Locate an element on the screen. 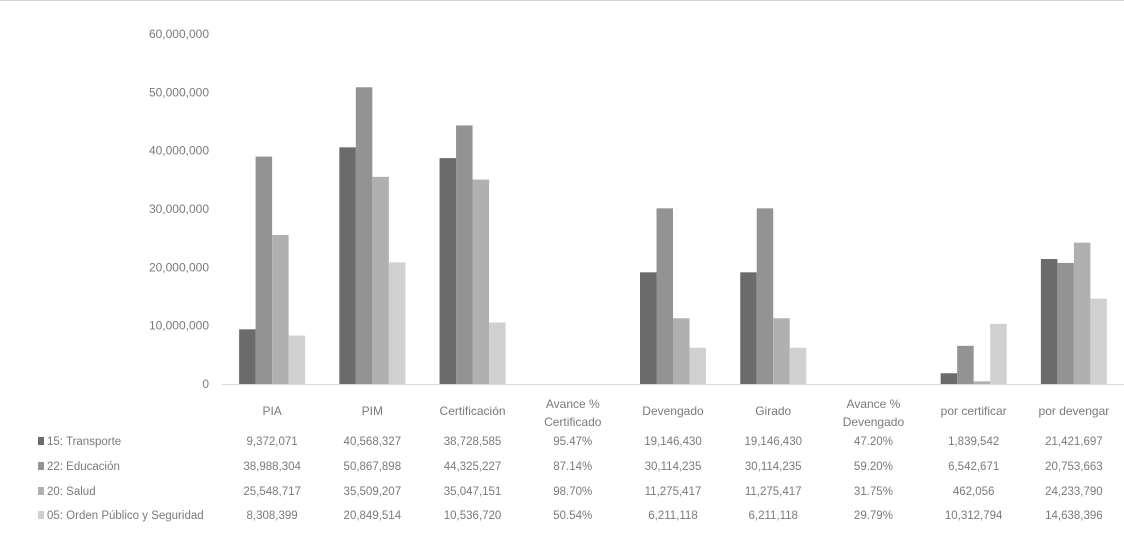 This screenshot has width=1124, height=551. data-table-cell: 25,548,717 is located at coordinates (272, 492).